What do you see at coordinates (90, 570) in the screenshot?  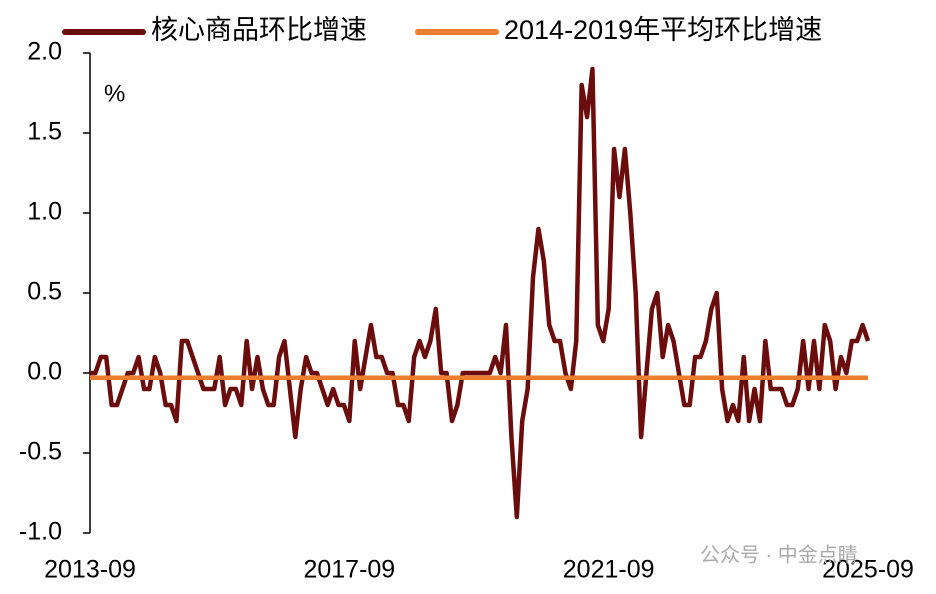 I see `x-tick-label: 2013-09` at bounding box center [90, 570].